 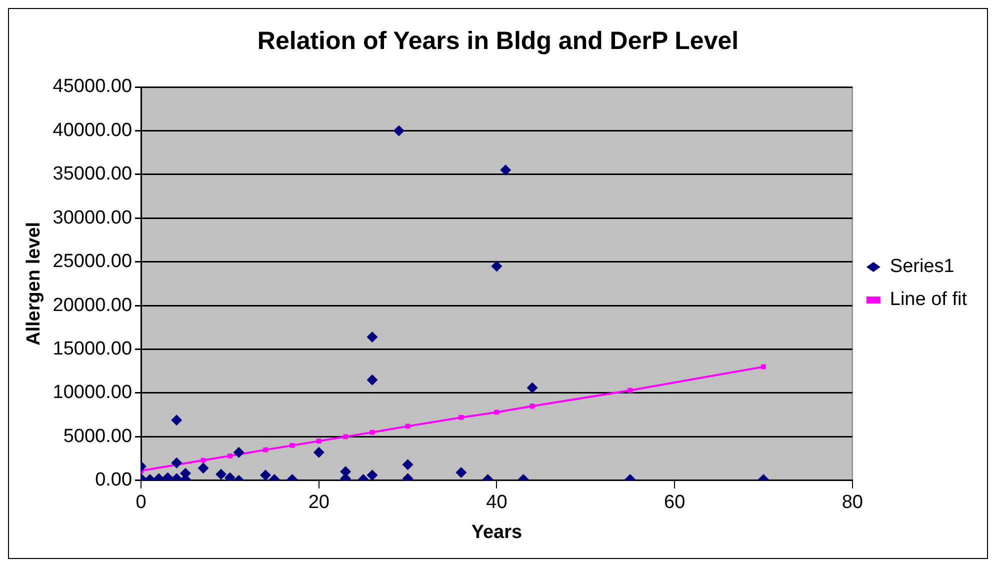 I want to click on x-axis-title: Years, so click(x=496, y=532).